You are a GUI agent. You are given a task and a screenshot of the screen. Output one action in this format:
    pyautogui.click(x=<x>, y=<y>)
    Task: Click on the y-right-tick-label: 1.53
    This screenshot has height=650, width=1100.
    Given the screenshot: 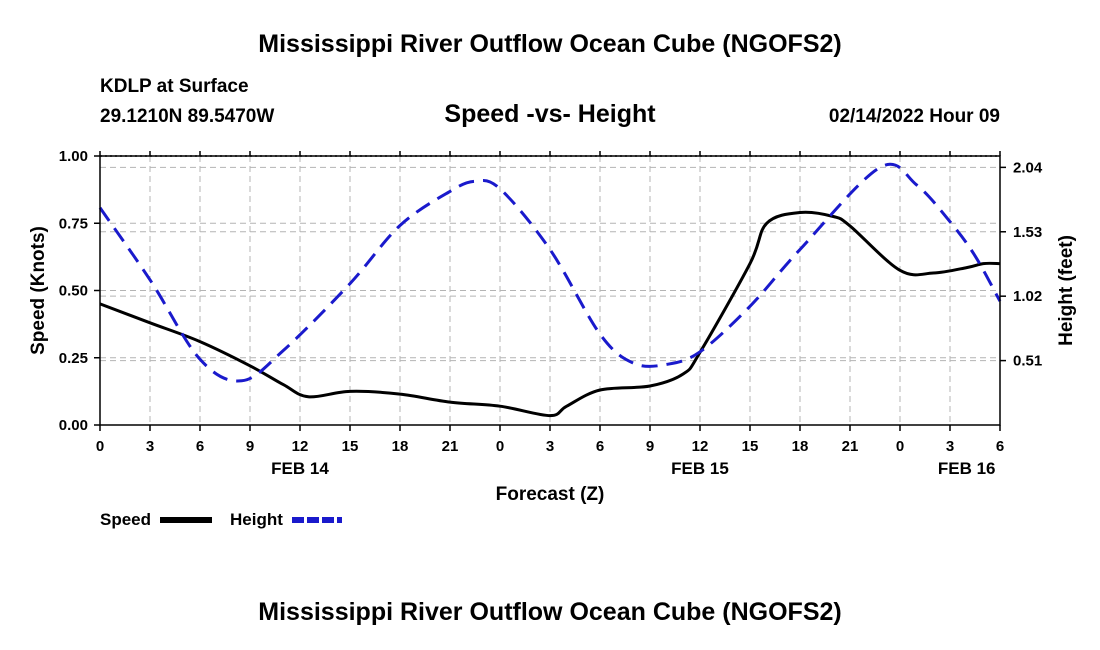 What is the action you would take?
    pyautogui.click(x=1027, y=232)
    